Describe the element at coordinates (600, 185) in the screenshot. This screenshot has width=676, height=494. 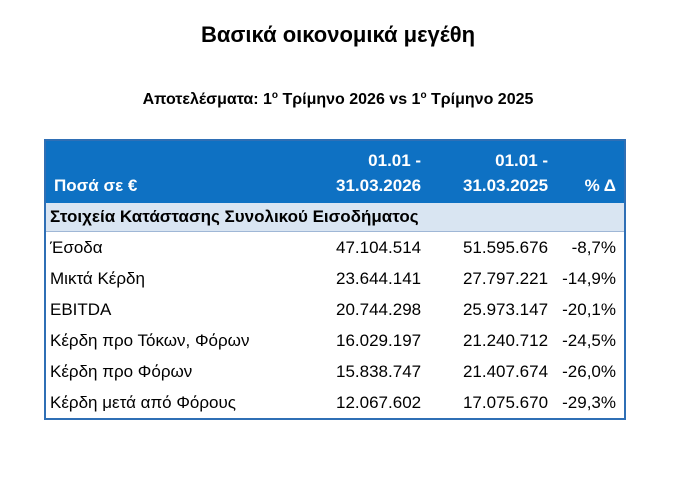
I see `header-percent-text: % Δ` at that location.